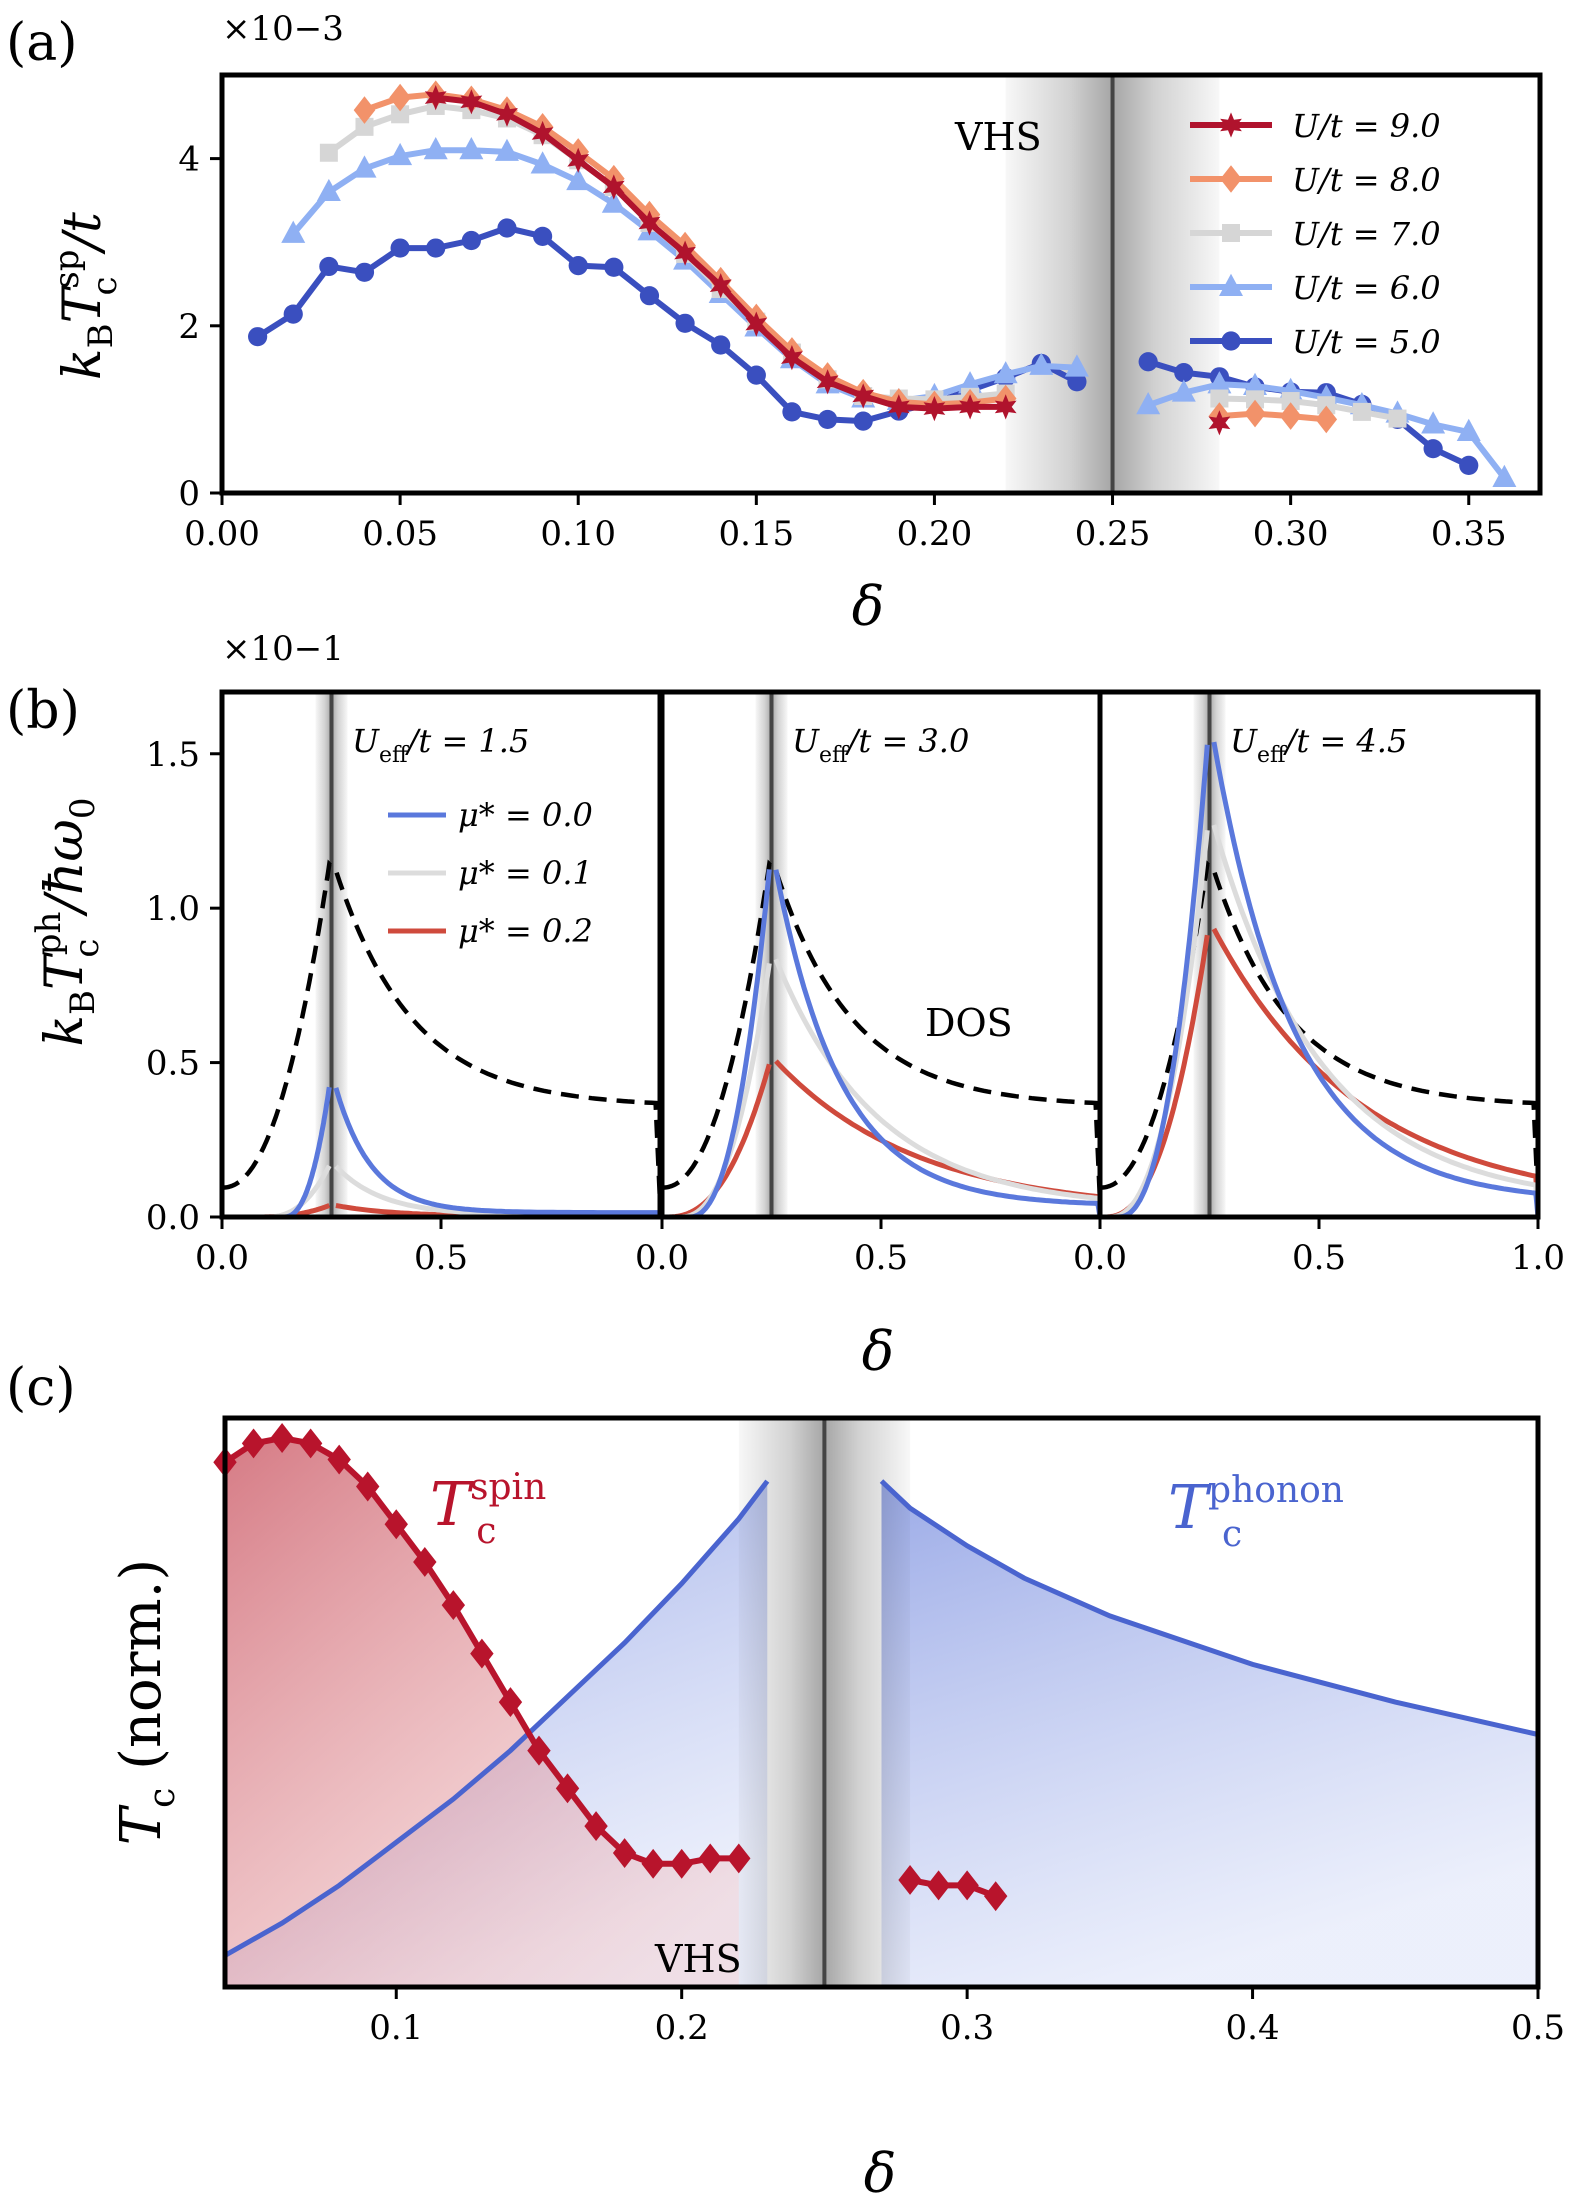 Image resolution: width=1584 pixels, height=2210 pixels. What do you see at coordinates (283, 29) in the screenshot?
I see `panel-a-multiplier: ×10−3` at bounding box center [283, 29].